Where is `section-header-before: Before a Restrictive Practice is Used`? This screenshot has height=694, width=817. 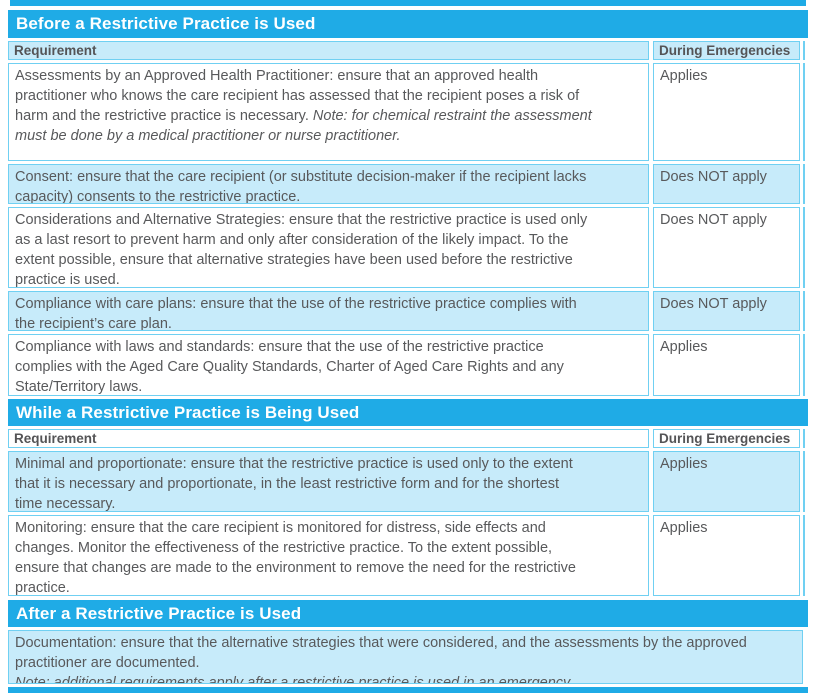
section-header-before: Before a Restrictive Practice is Used is located at coordinates (408, 24).